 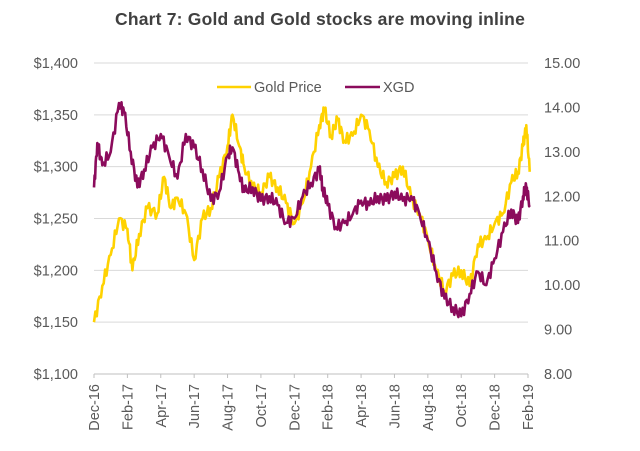 What do you see at coordinates (398, 88) in the screenshot?
I see `legend-label-xgd: XGD` at bounding box center [398, 88].